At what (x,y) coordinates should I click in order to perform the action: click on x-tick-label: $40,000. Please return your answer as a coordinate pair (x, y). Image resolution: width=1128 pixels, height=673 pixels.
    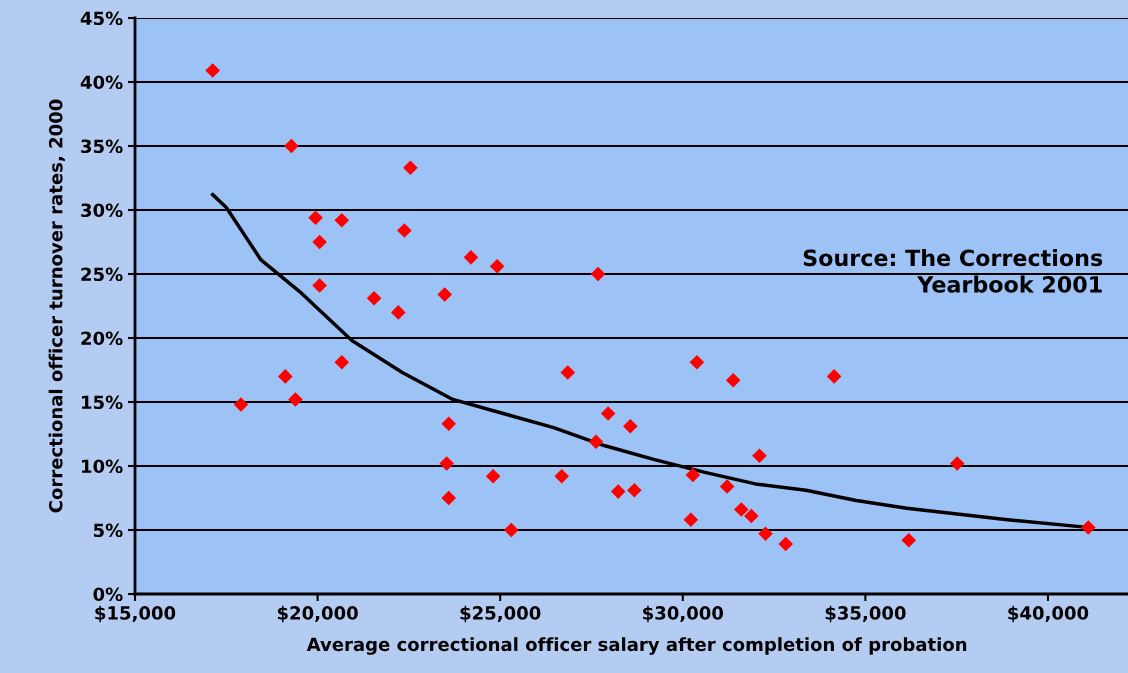
    Looking at the image, I should click on (1048, 614).